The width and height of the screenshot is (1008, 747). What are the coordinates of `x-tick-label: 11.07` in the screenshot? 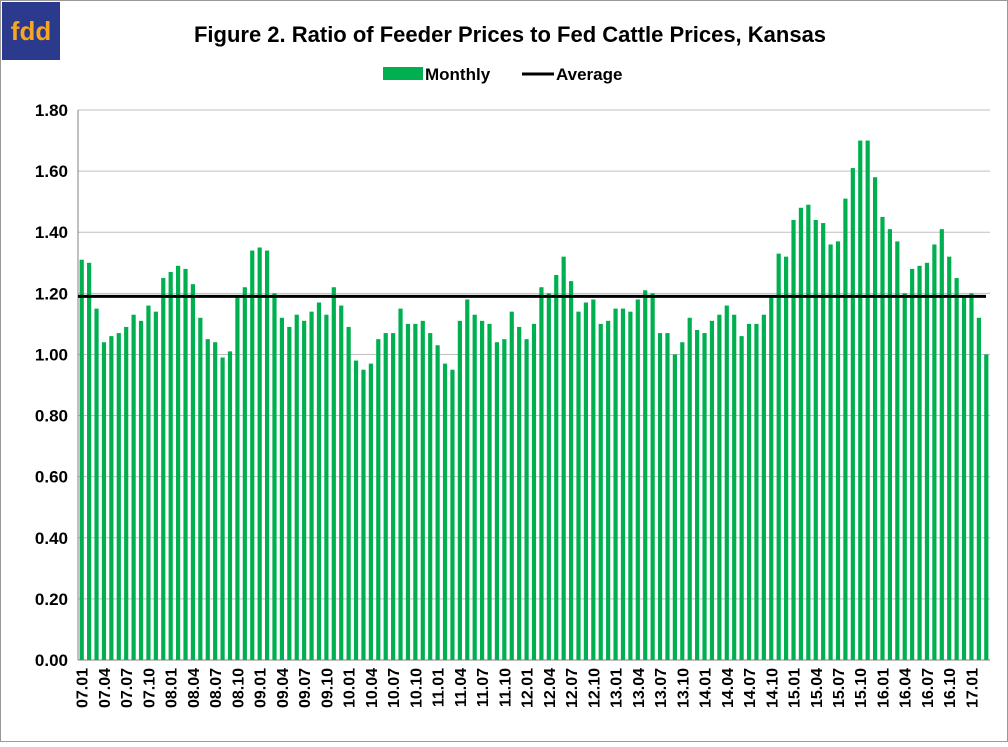 It's located at (483, 687).